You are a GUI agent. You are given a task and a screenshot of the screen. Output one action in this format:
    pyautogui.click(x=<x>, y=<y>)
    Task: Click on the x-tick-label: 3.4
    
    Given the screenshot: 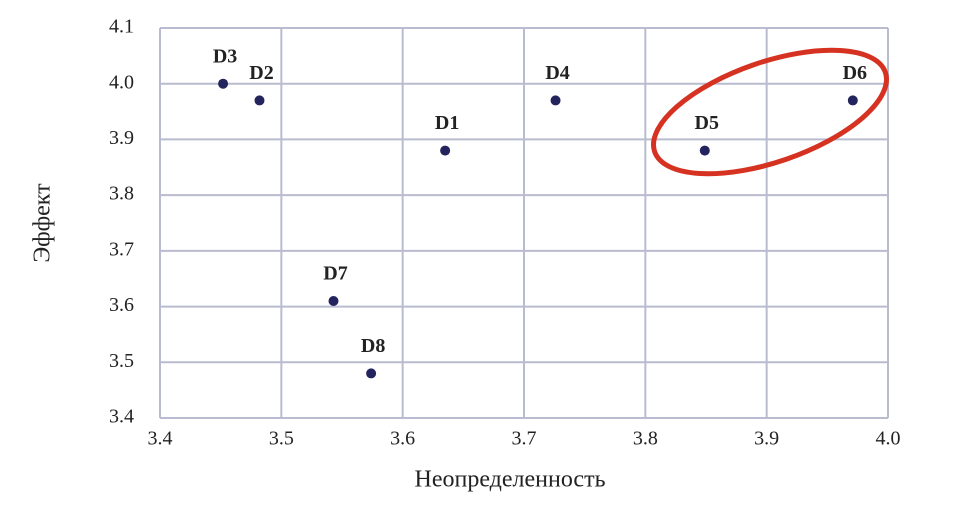 What is the action you would take?
    pyautogui.click(x=160, y=439)
    